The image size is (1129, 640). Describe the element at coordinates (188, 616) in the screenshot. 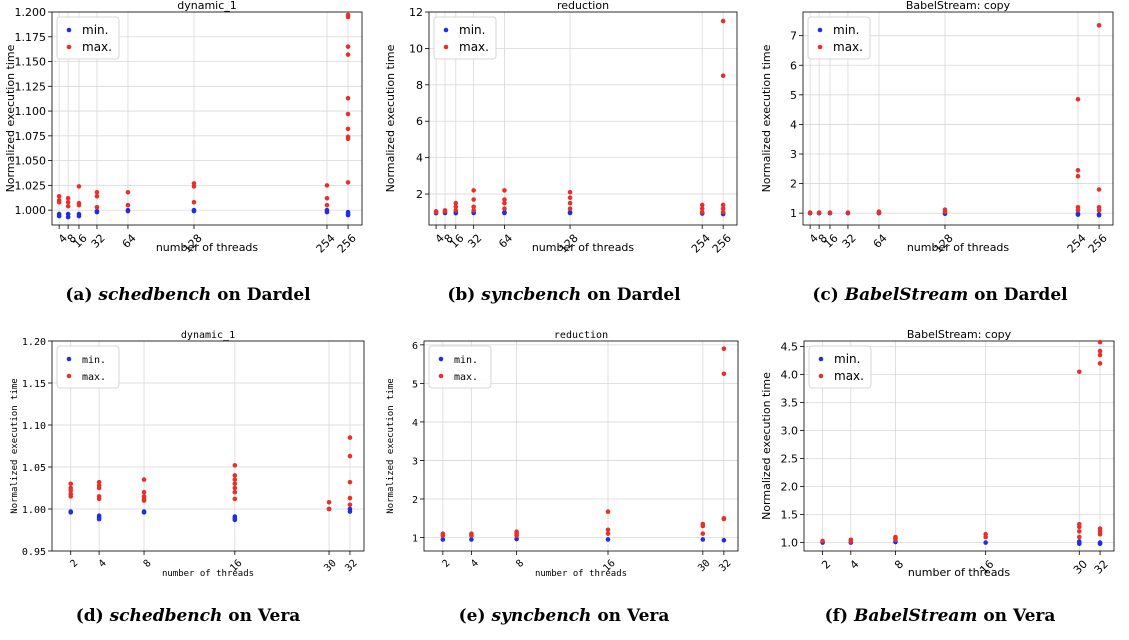

I see `caption-d: (d) schedbench on Vera` at that location.